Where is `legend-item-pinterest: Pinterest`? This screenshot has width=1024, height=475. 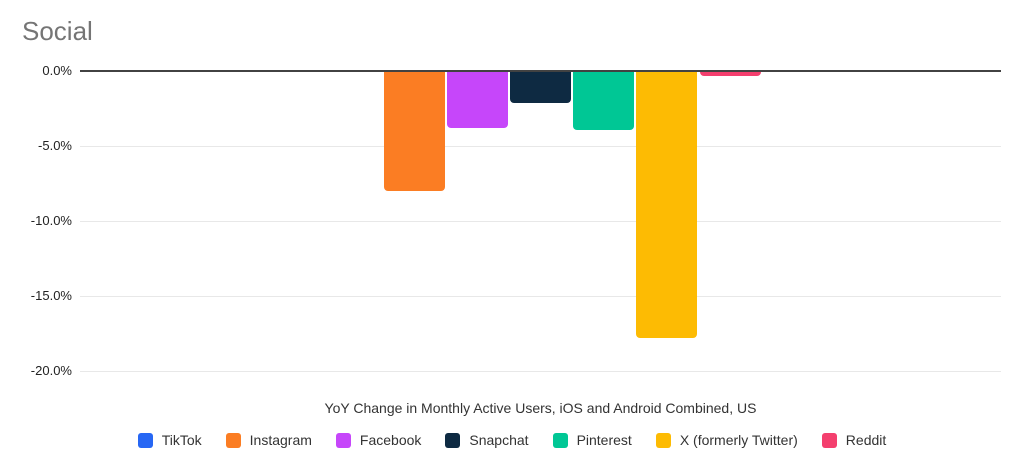 legend-item-pinterest: Pinterest is located at coordinates (592, 440).